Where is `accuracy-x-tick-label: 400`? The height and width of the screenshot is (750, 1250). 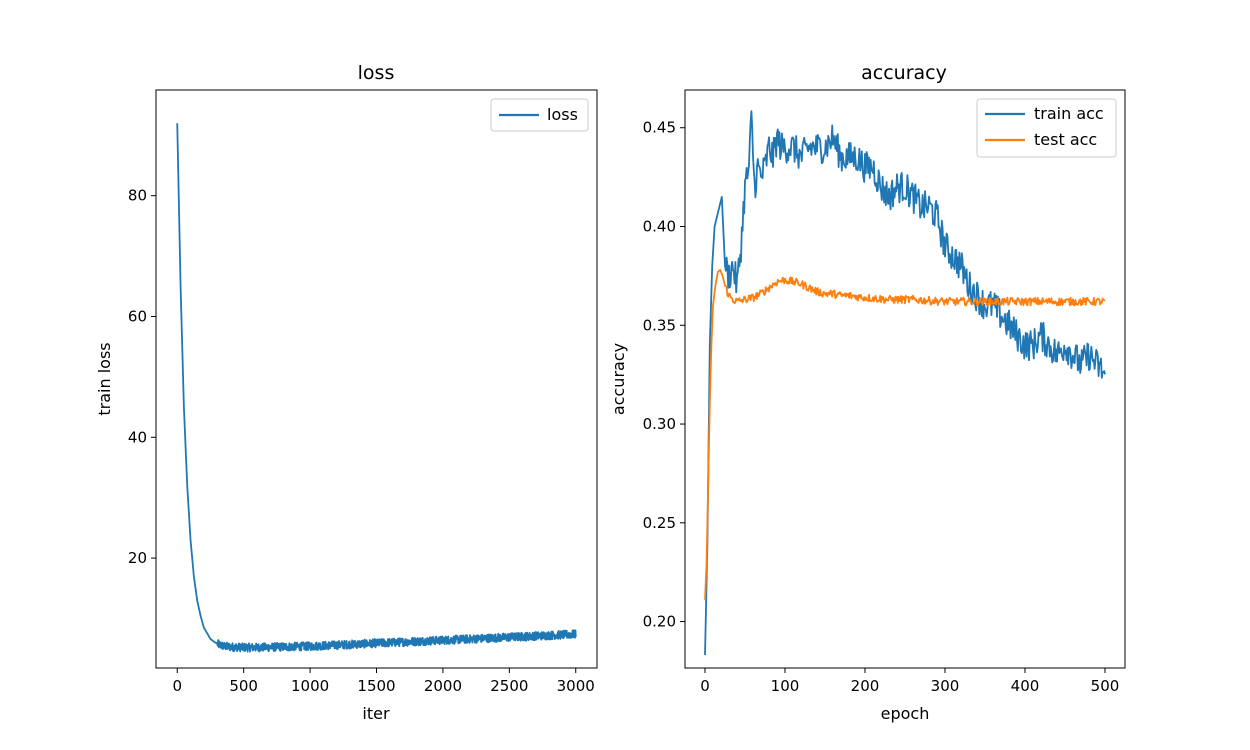
accuracy-x-tick-label: 400 is located at coordinates (1025, 686).